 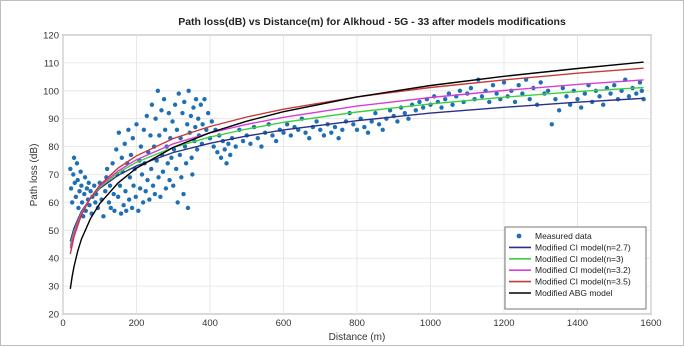 I want to click on legend-label: Modified CI model(n=3.2), so click(x=583, y=270).